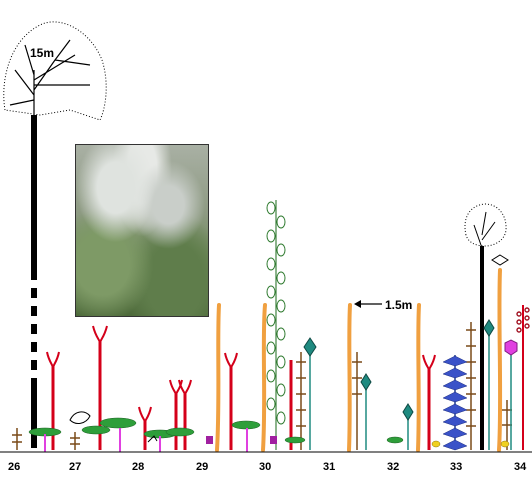 The image size is (532, 479). Describe the element at coordinates (241, 440) in the screenshot. I see `purple-flowers` at that location.